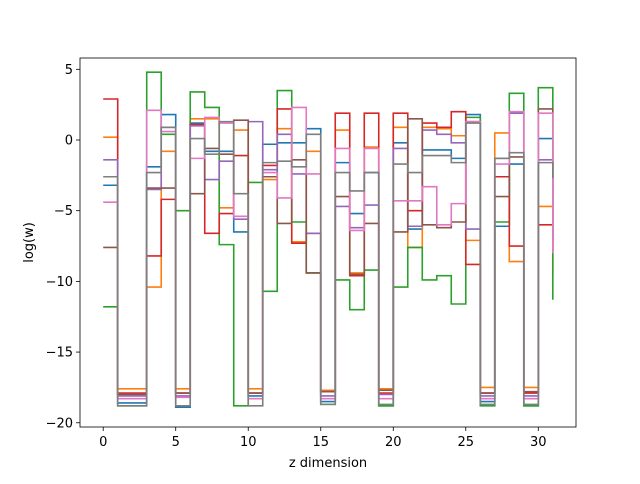 This screenshot has width=640, height=484. Describe the element at coordinates (63, 247) in the screenshot. I see `y-axis-ticks: 5 0 −5 −10 −15 −20` at that location.